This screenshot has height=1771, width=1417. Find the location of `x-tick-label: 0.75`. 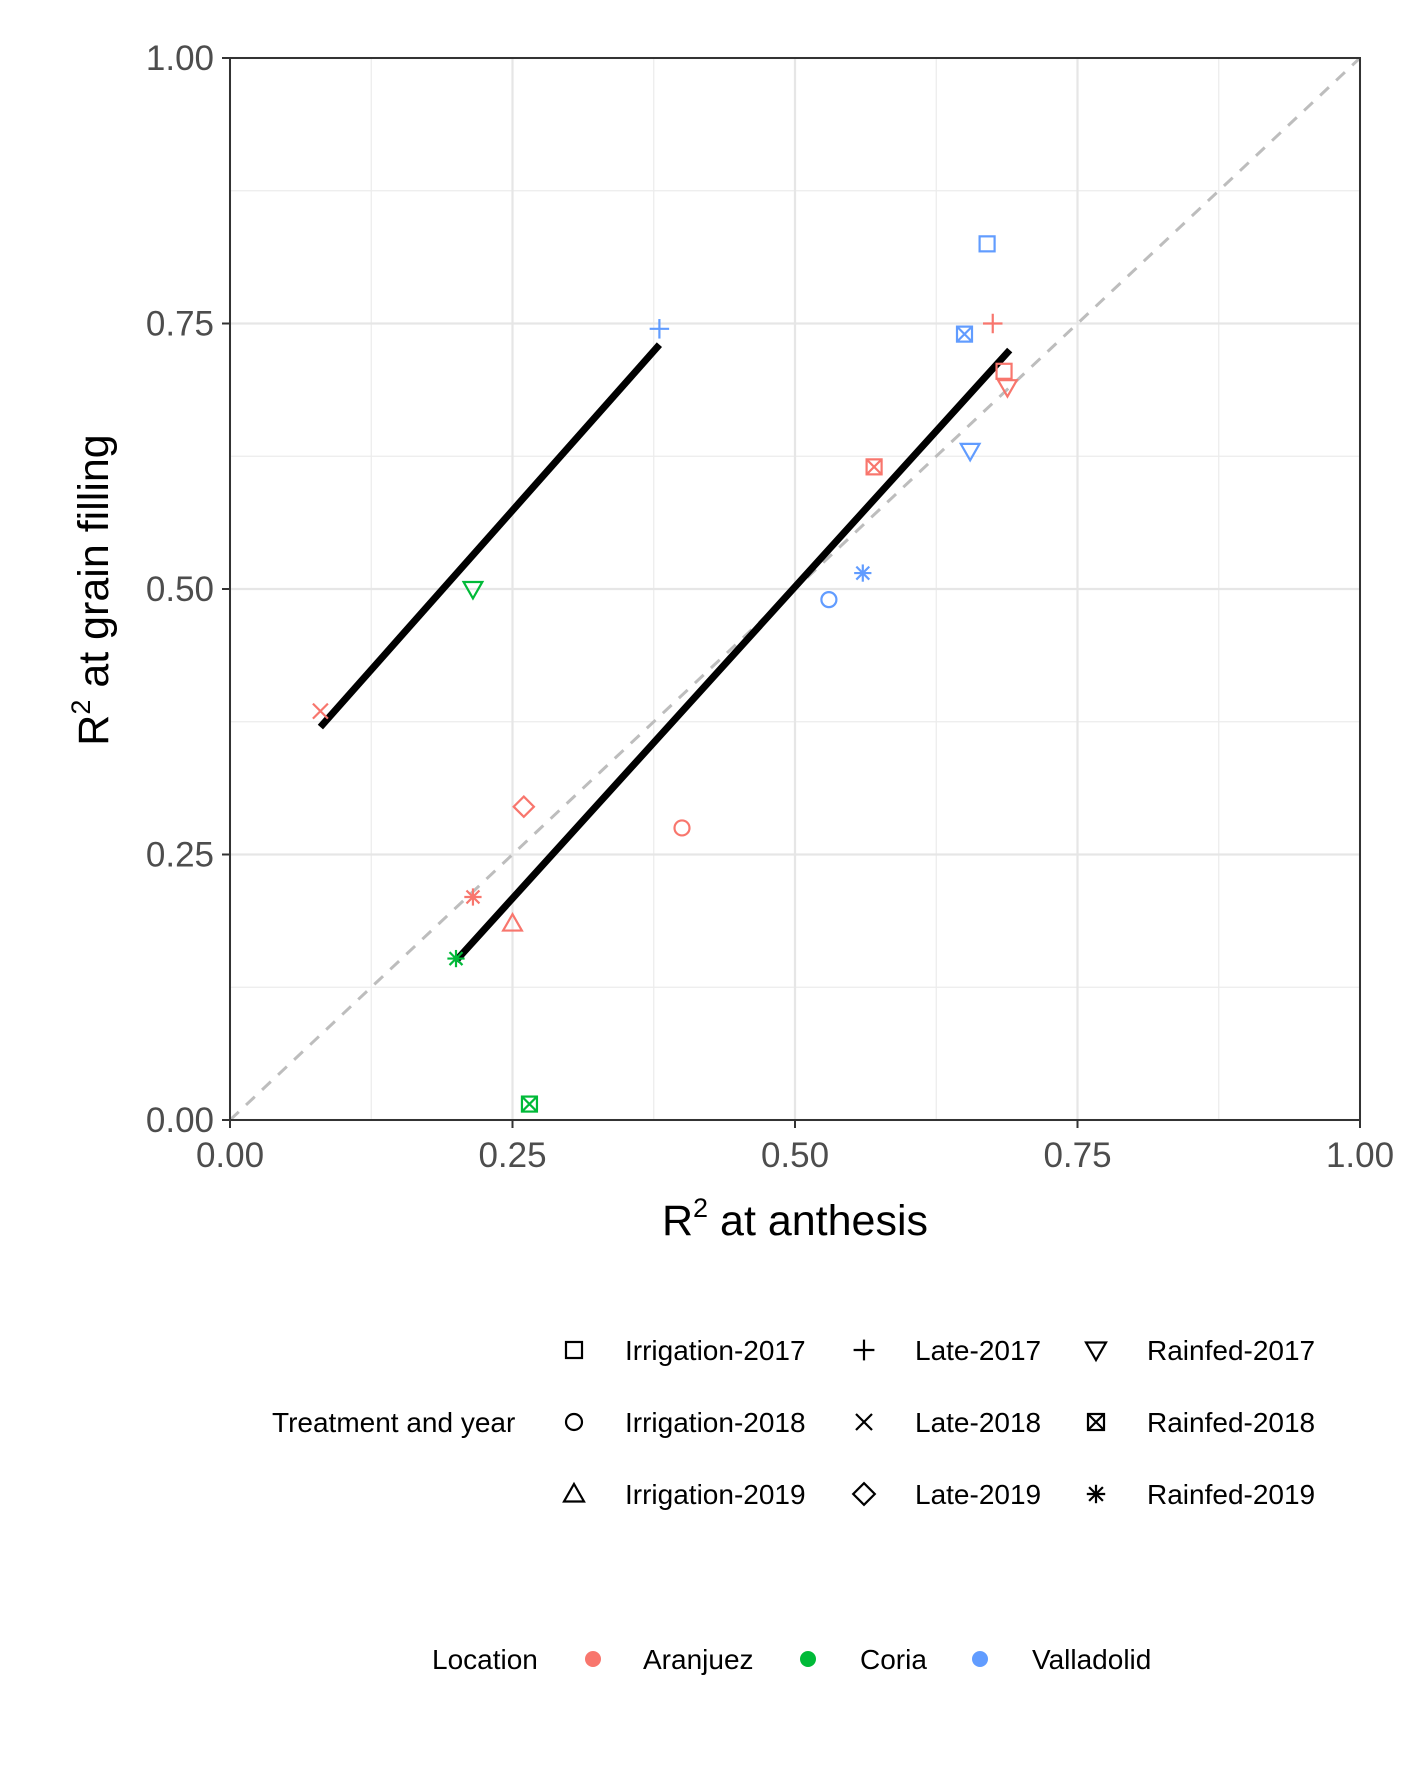

x-tick-label: 0.75 is located at coordinates (1077, 1155).